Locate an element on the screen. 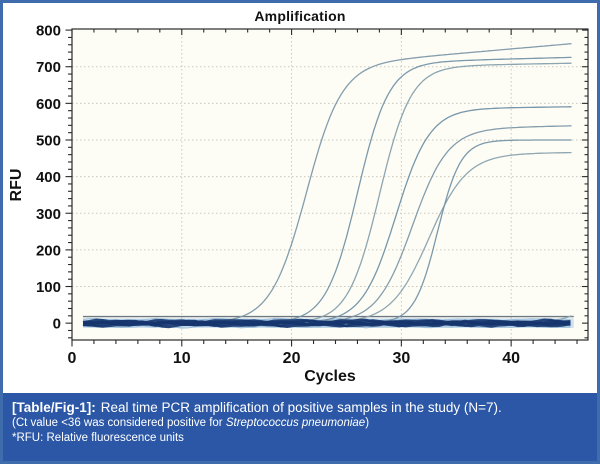 This screenshot has height=464, width=600. tick-label: 400 is located at coordinates (48, 177).